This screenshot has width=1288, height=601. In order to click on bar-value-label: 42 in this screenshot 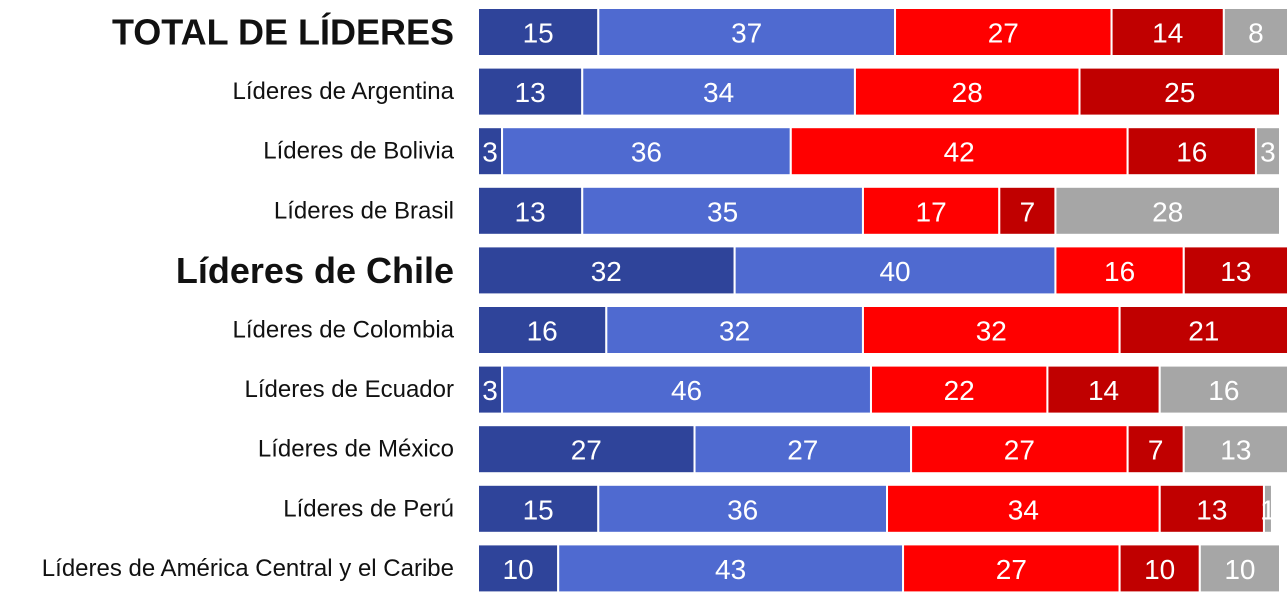, I will do `click(959, 152)`.